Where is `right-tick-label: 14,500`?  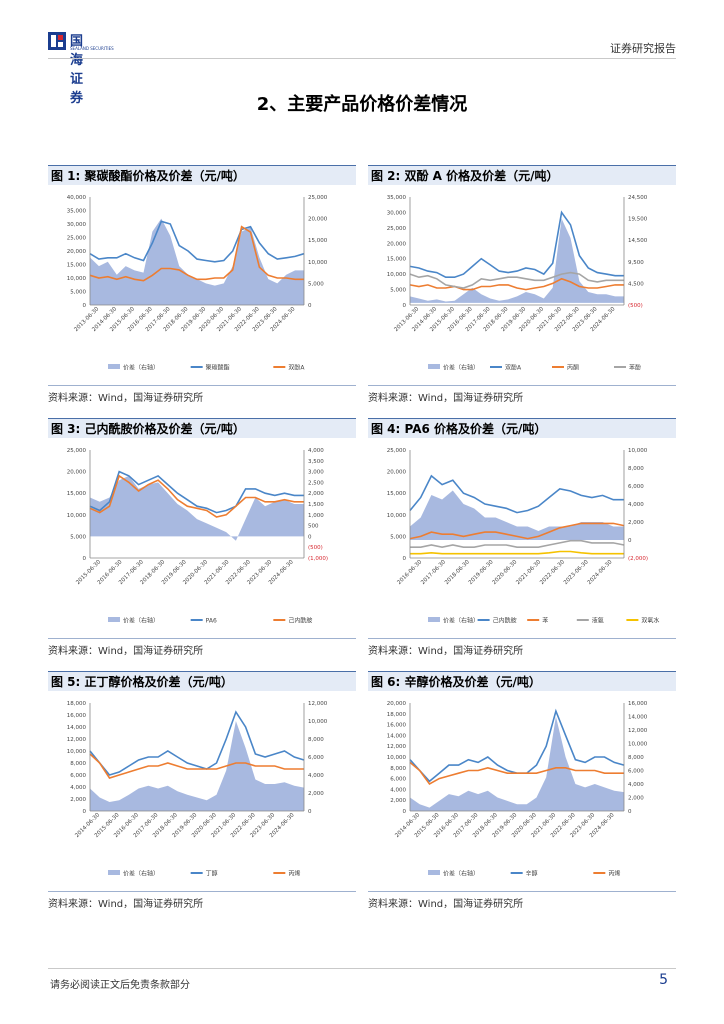 right-tick-label: 14,500 is located at coordinates (638, 241).